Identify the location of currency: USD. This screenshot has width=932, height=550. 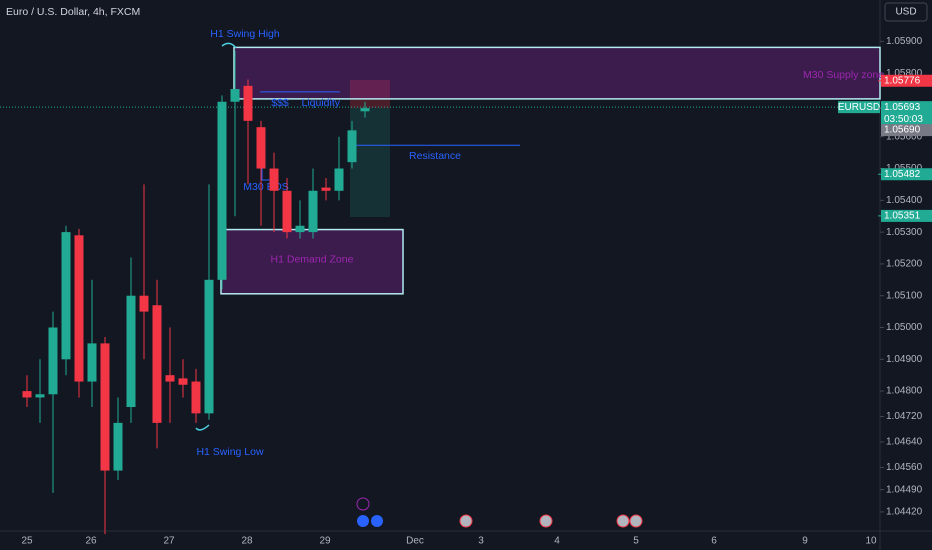
(905, 12).